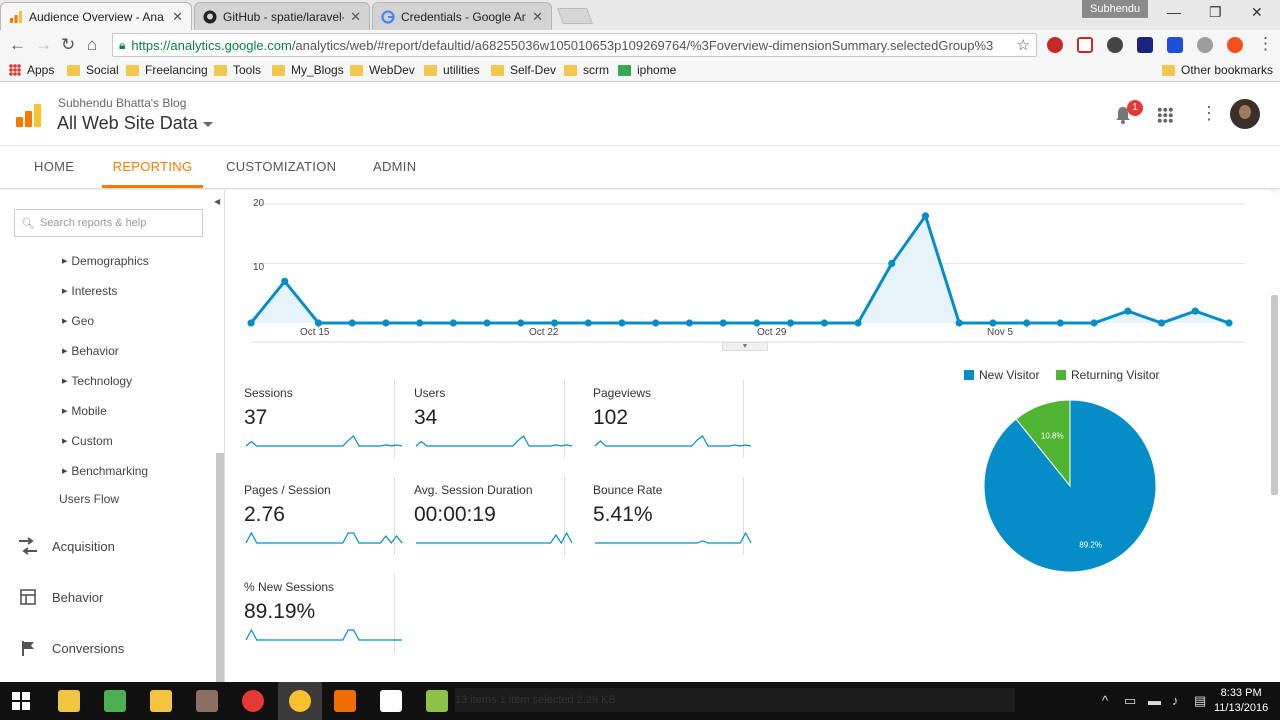 This screenshot has width=1280, height=720. Describe the element at coordinates (391, 701) in the screenshot. I see `camtasia-icon` at that location.